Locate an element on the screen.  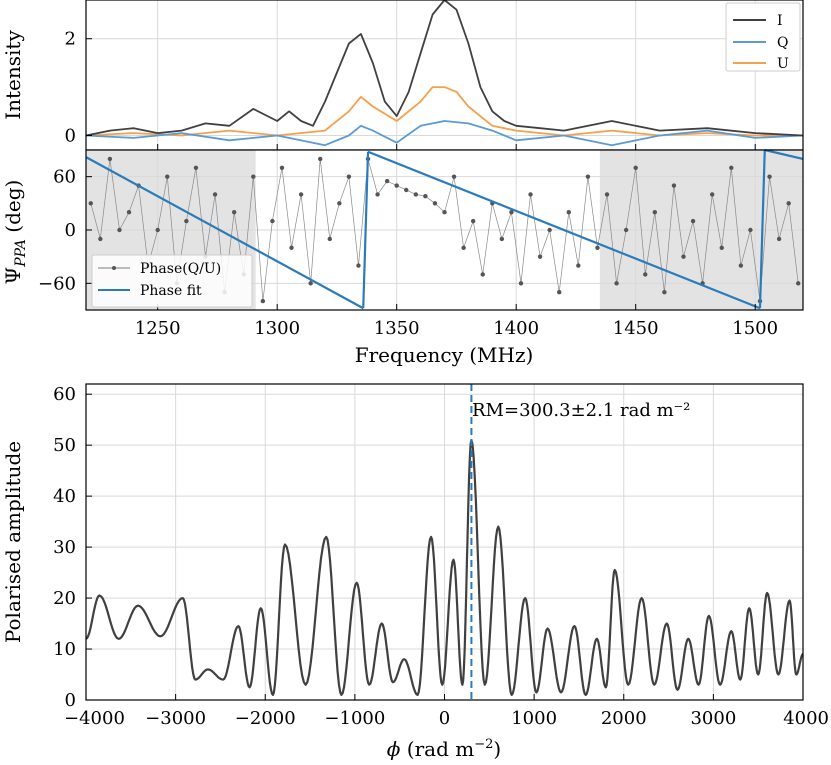
legend-U: U is located at coordinates (783, 64).